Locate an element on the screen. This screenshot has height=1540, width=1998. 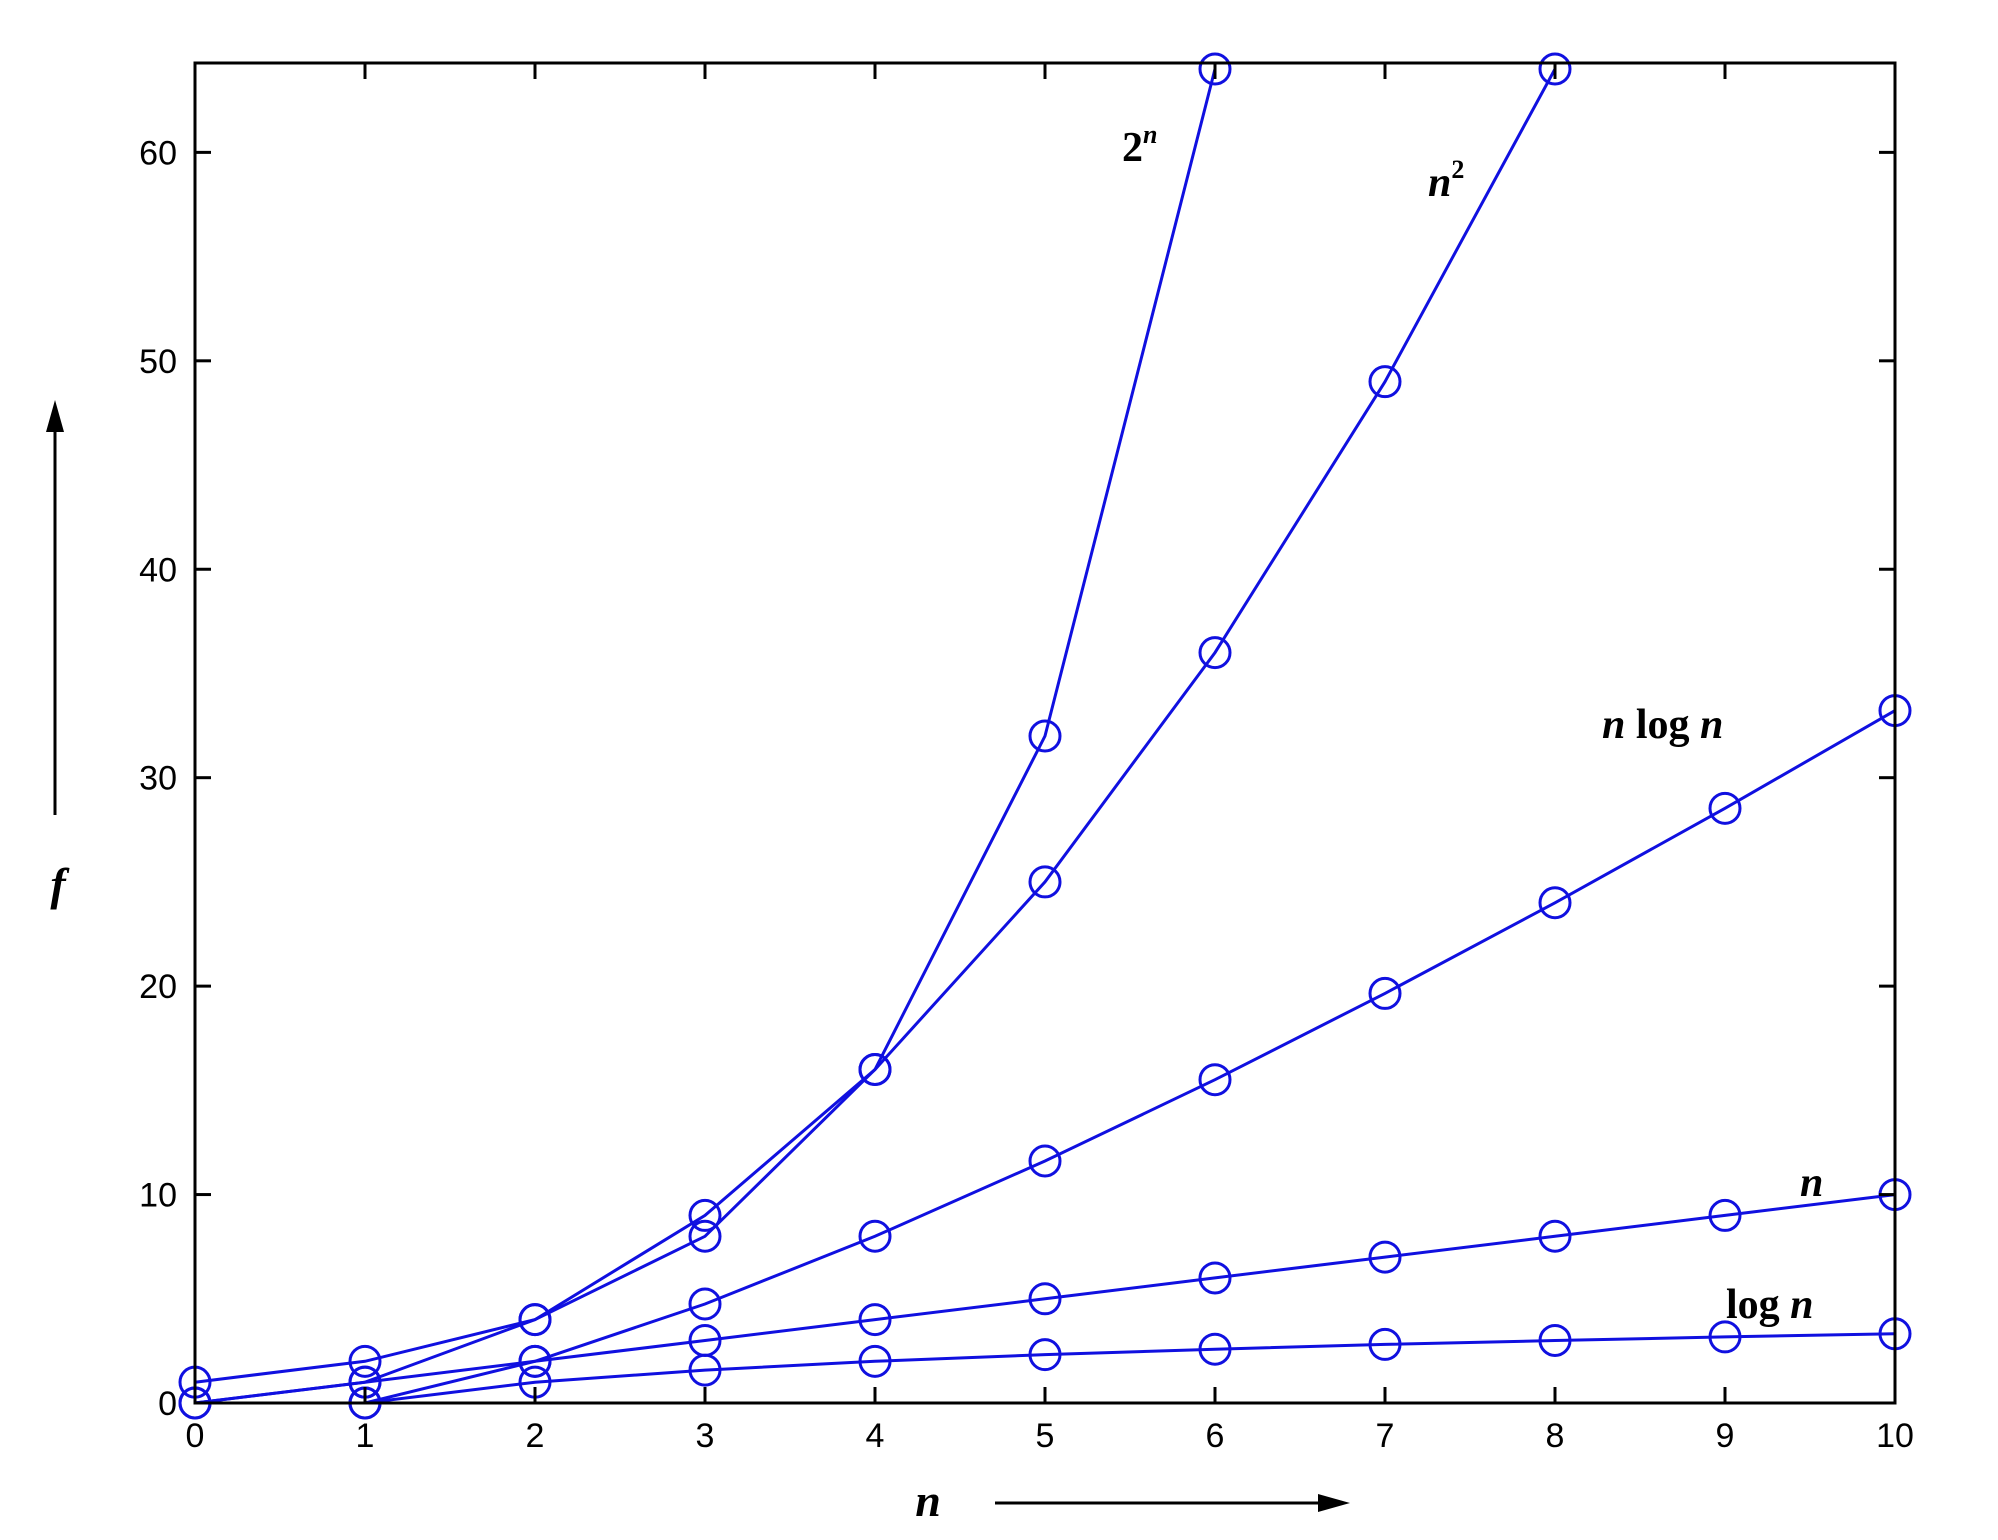
x-tick-label: 6 is located at coordinates (1215, 1436).